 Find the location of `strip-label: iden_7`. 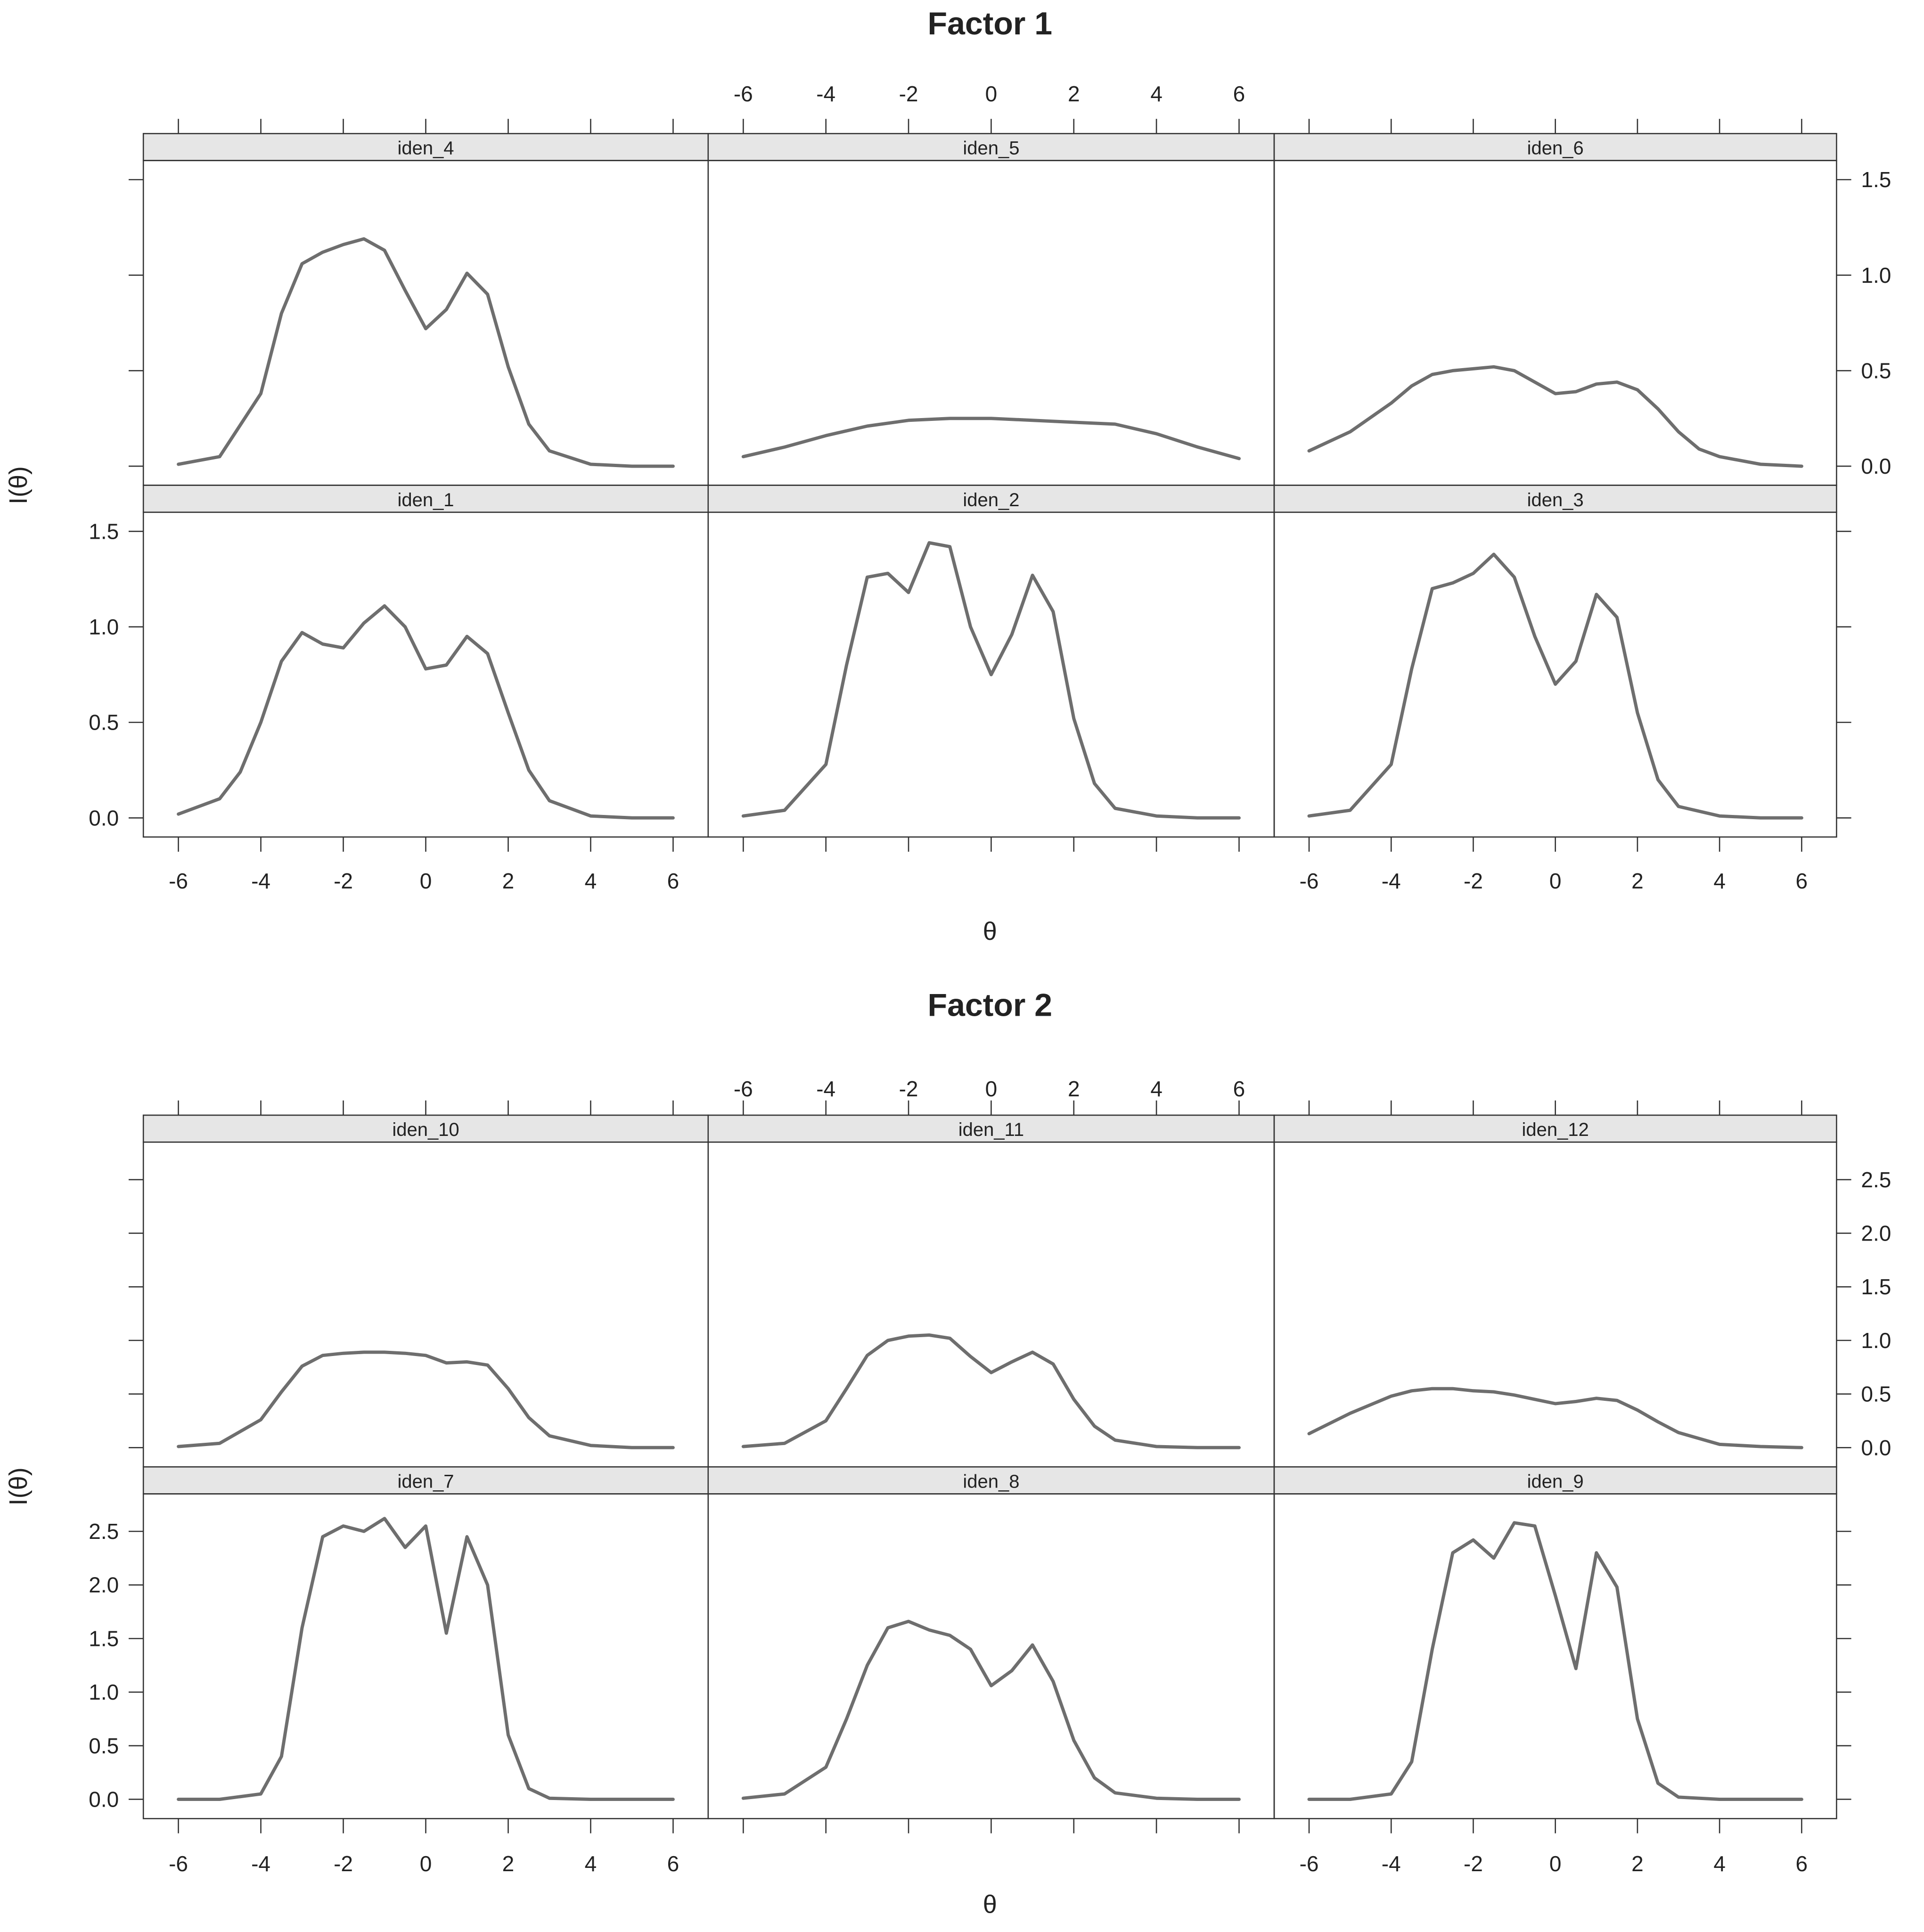

strip-label: iden_7 is located at coordinates (425, 1481).